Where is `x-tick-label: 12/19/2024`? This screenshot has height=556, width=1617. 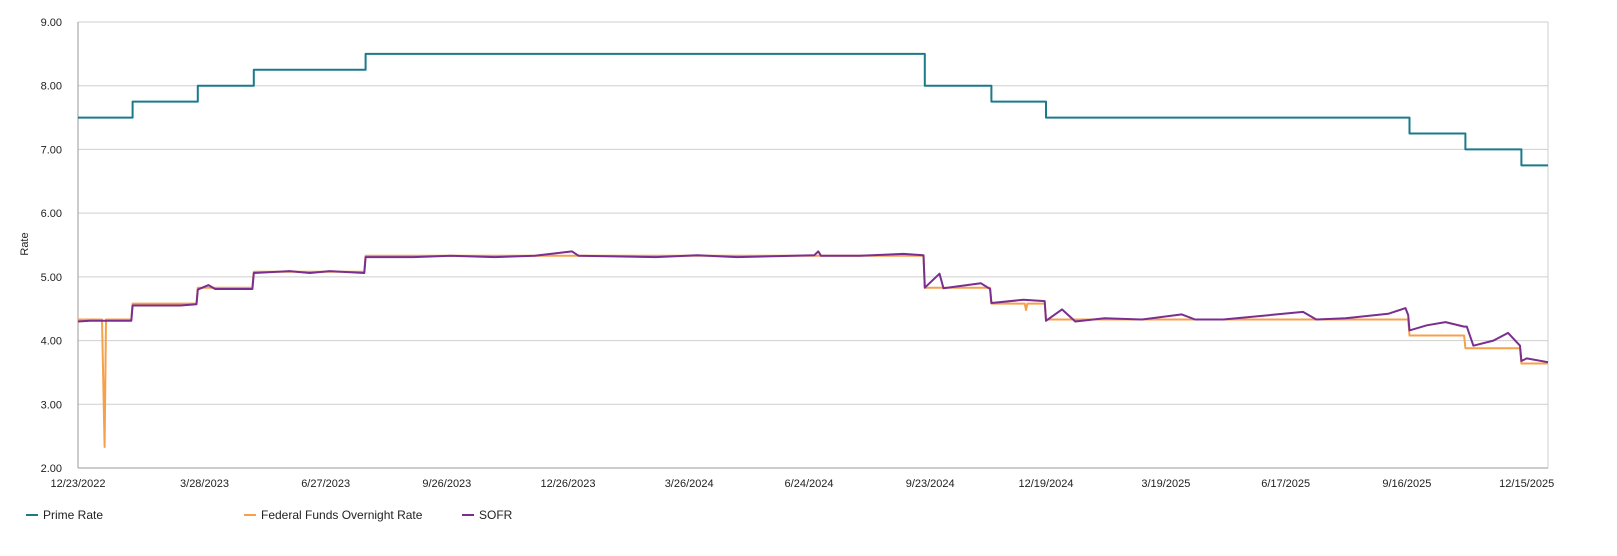
x-tick-label: 12/19/2024 is located at coordinates (1045, 484).